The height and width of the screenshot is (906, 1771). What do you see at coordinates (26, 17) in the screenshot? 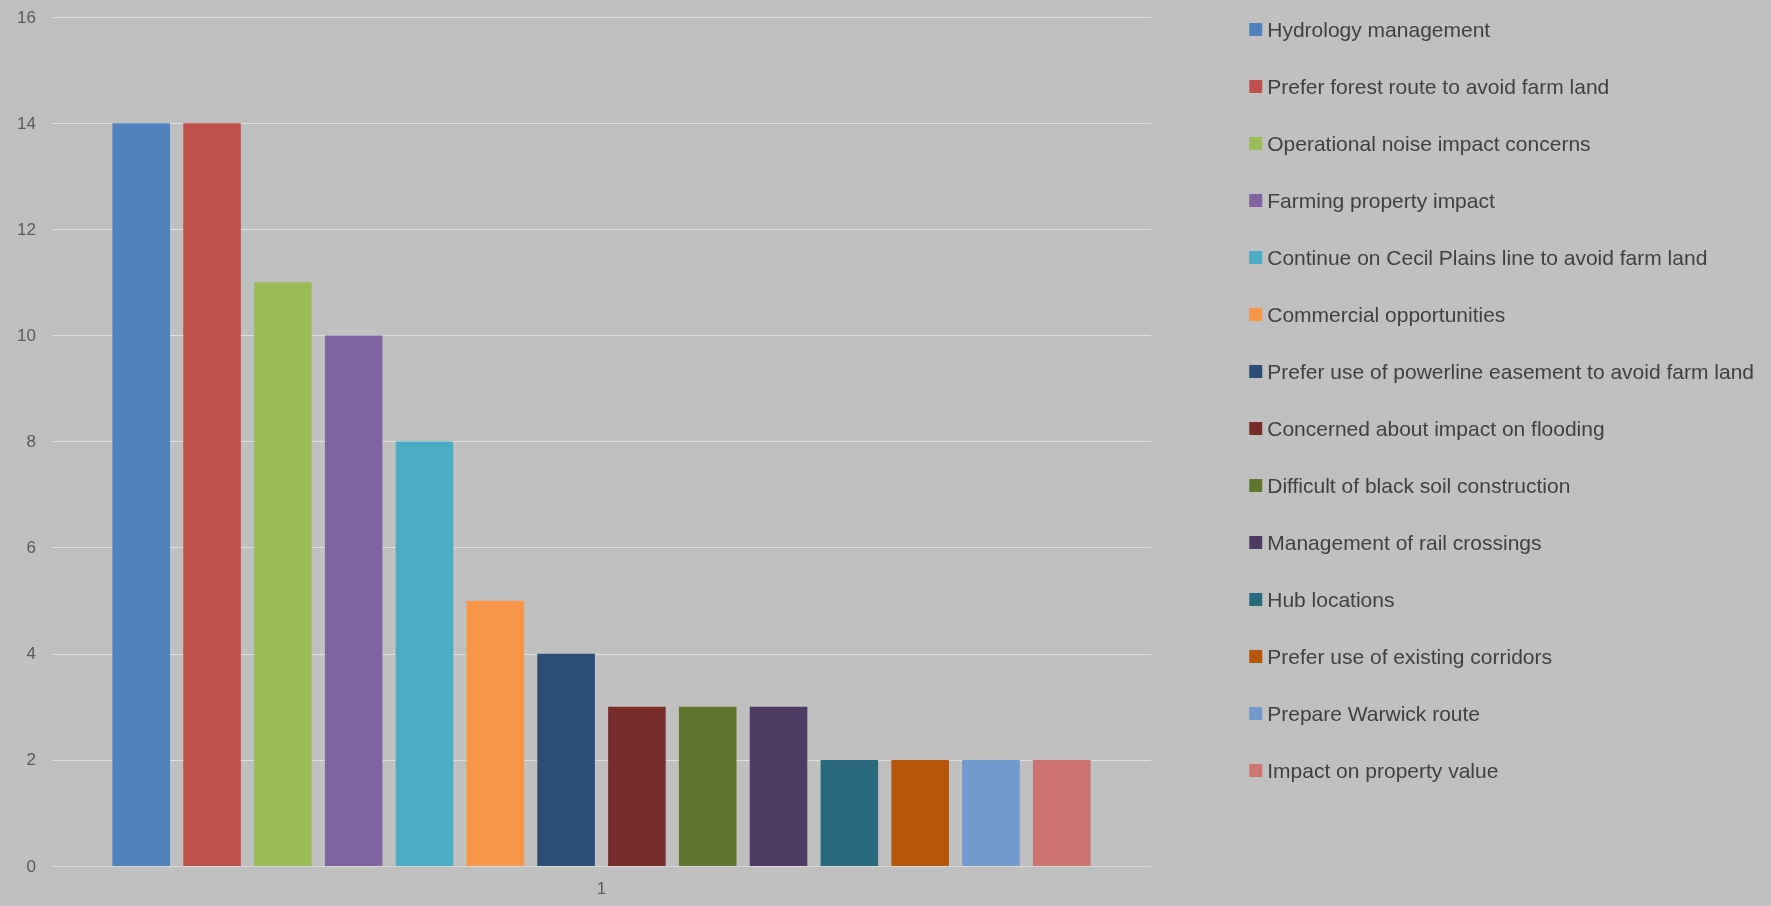
I see `y-tick-label: 16` at bounding box center [26, 17].